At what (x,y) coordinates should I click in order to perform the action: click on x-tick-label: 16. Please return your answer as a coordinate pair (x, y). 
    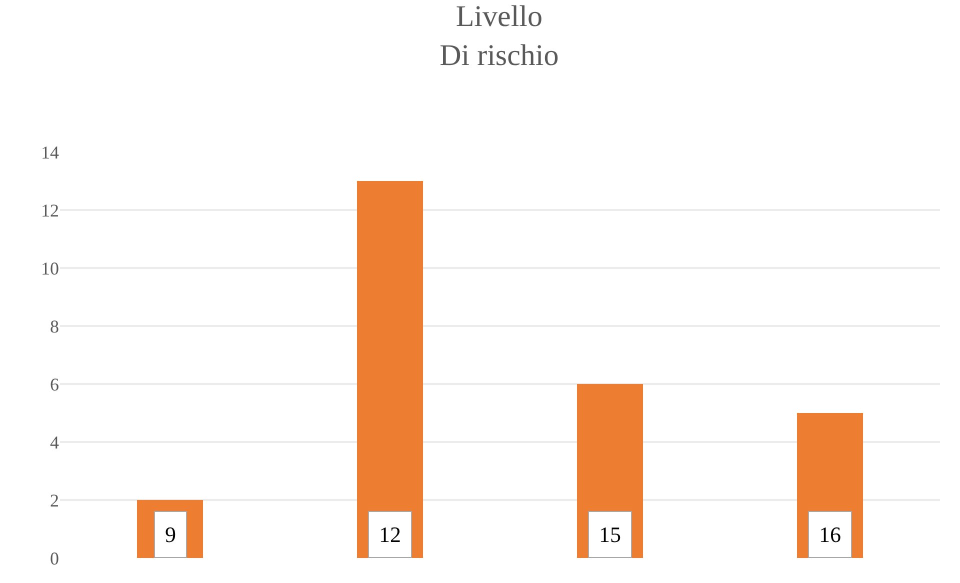
    Looking at the image, I should click on (830, 534).